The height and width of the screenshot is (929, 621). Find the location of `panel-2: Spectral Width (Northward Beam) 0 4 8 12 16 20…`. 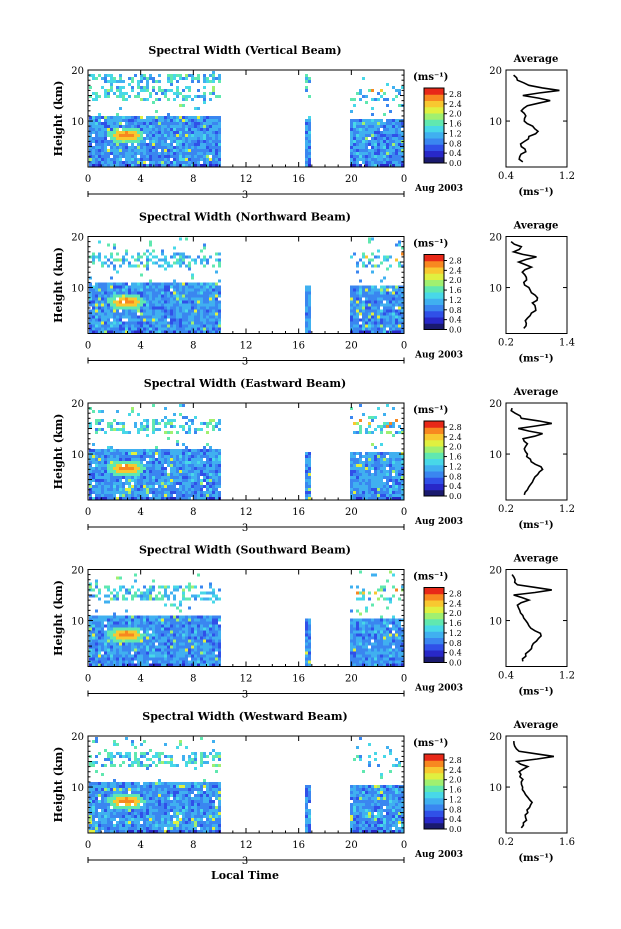

panel-2: Spectral Width (Northward Beam) 0 4 8 12 16 20… is located at coordinates (313, 289).